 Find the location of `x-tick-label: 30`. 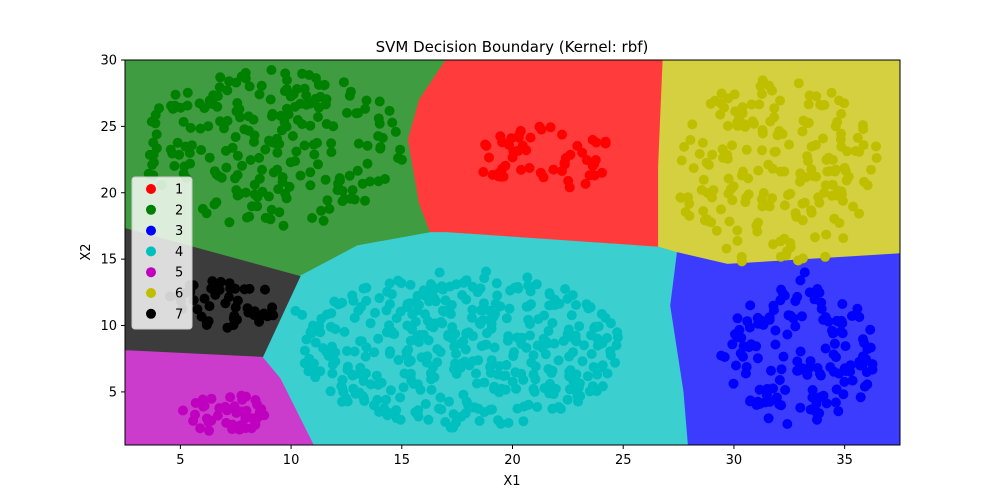

x-tick-label: 30 is located at coordinates (734, 460).